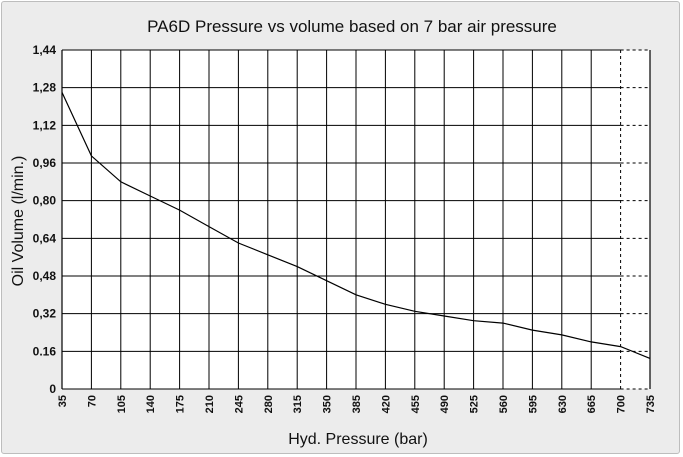 This screenshot has width=683, height=457. I want to click on x-tick-label: 385, so click(357, 404).